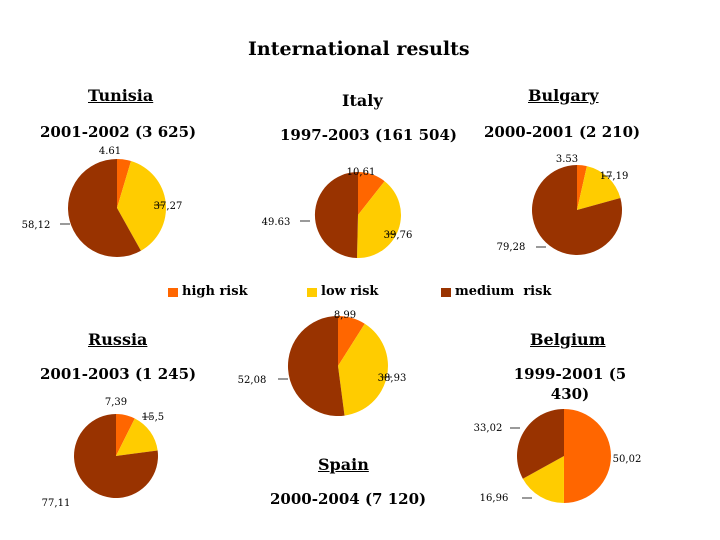 Image resolution: width=720 pixels, height=540 pixels. Describe the element at coordinates (398, 235) in the screenshot. I see `italy-data-label: 39,76` at that location.